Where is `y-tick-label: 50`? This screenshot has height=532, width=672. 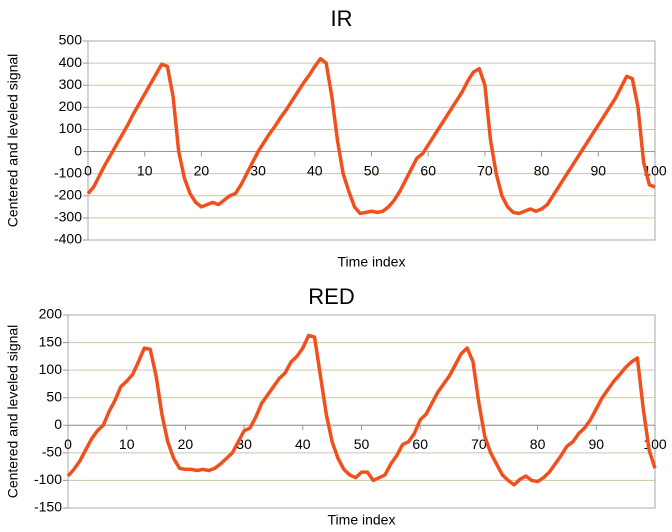 y-tick-label: 50 is located at coordinates (54, 396).